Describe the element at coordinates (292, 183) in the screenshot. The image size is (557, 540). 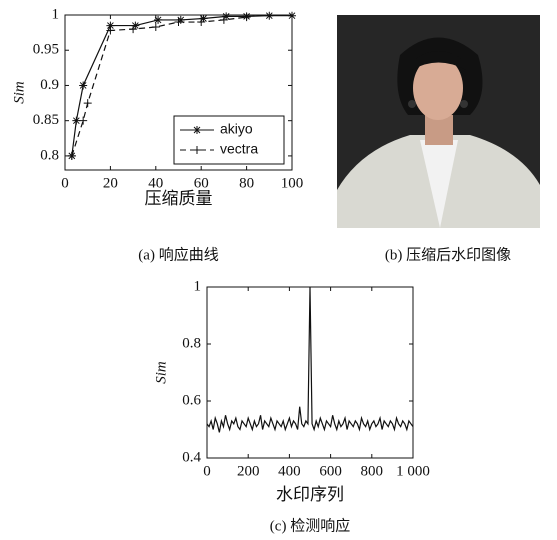
I see `x-tick-label: 100` at that location.